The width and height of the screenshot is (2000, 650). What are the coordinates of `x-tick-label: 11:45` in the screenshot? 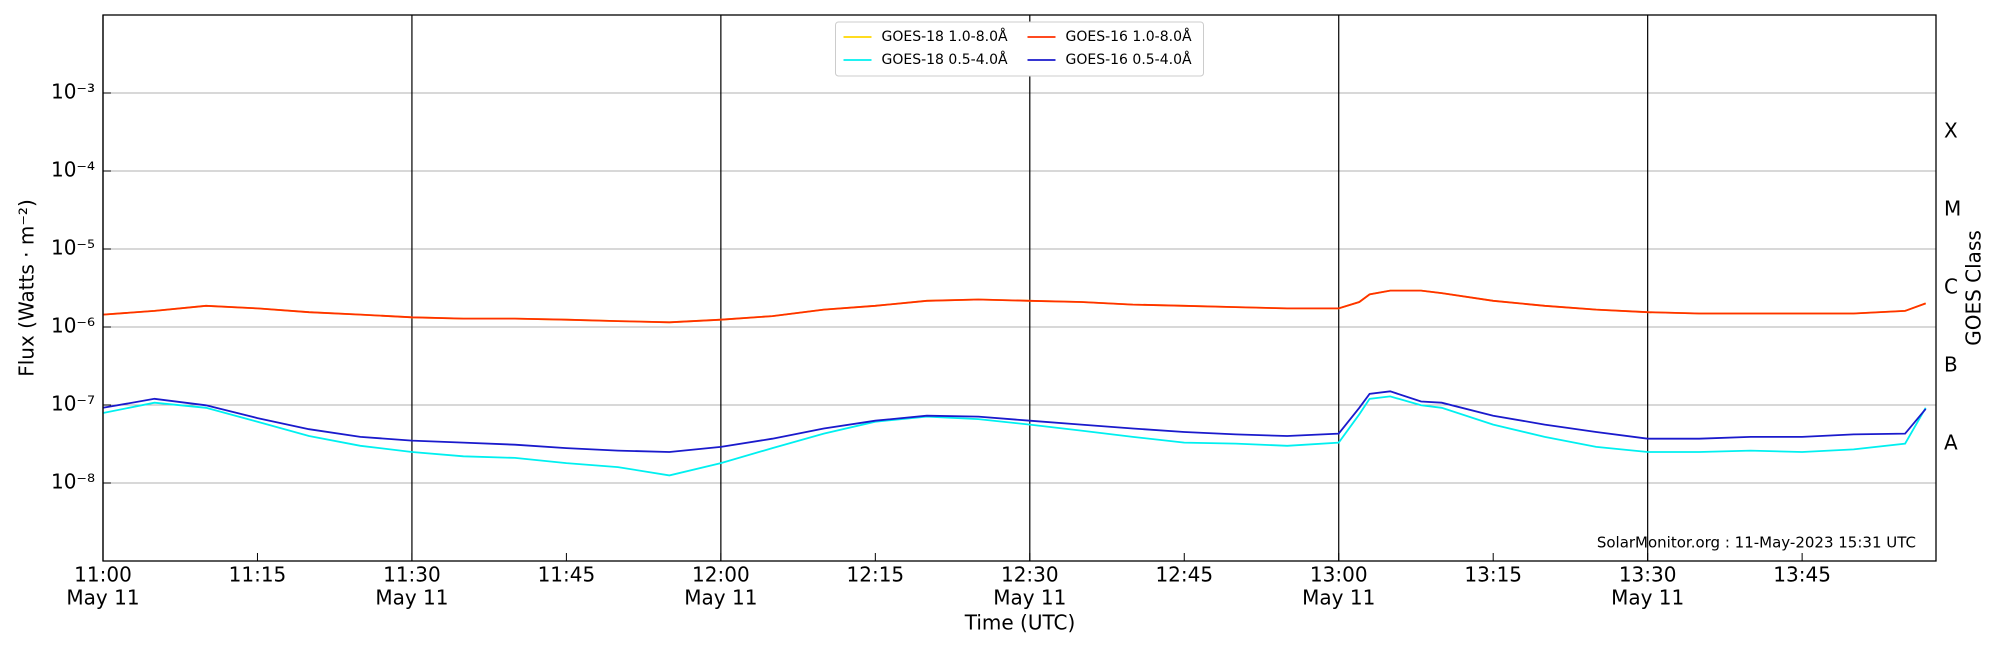 It's located at (567, 575).